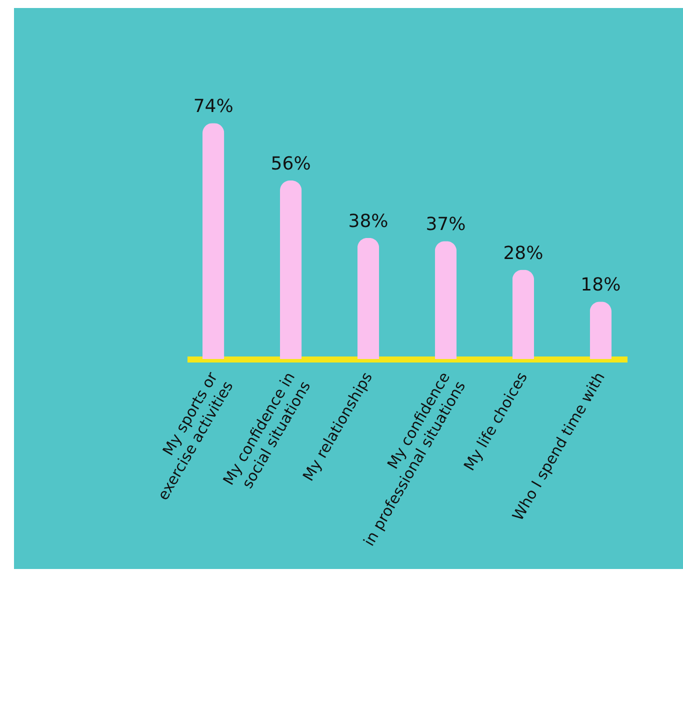 This screenshot has width=683, height=718. What do you see at coordinates (523, 253) in the screenshot?
I see `data-label: 28%` at bounding box center [523, 253].